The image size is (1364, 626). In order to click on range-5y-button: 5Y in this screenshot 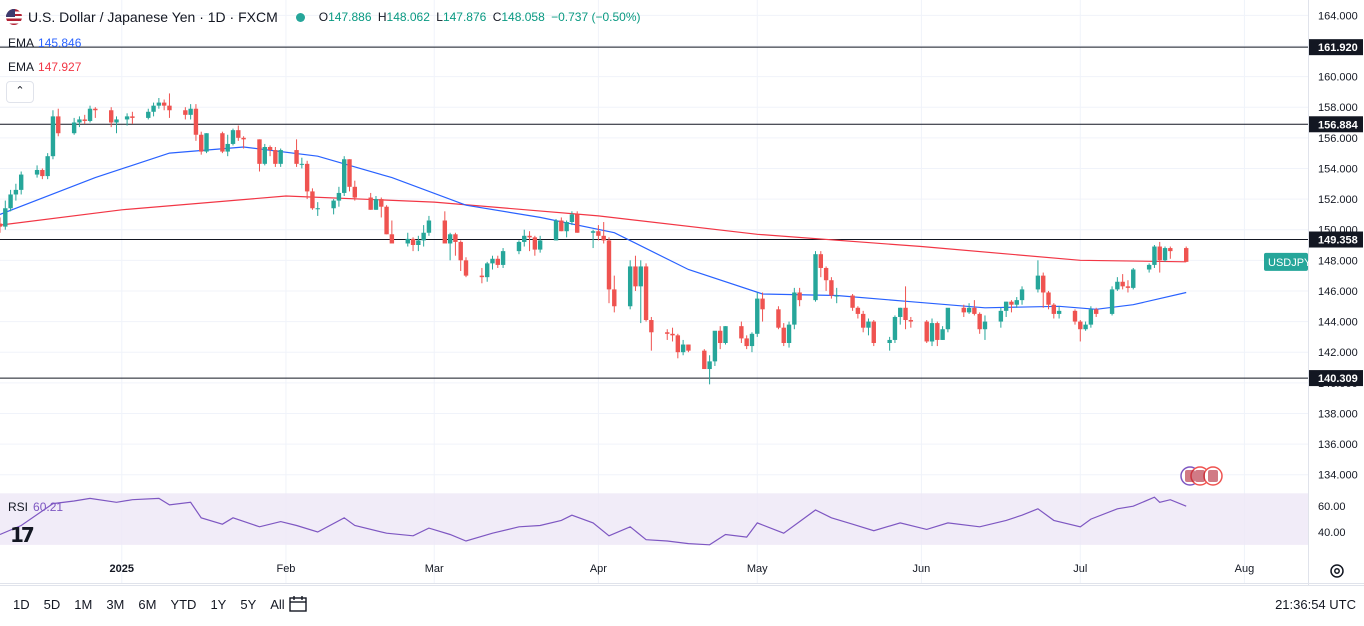, I will do `click(248, 604)`.